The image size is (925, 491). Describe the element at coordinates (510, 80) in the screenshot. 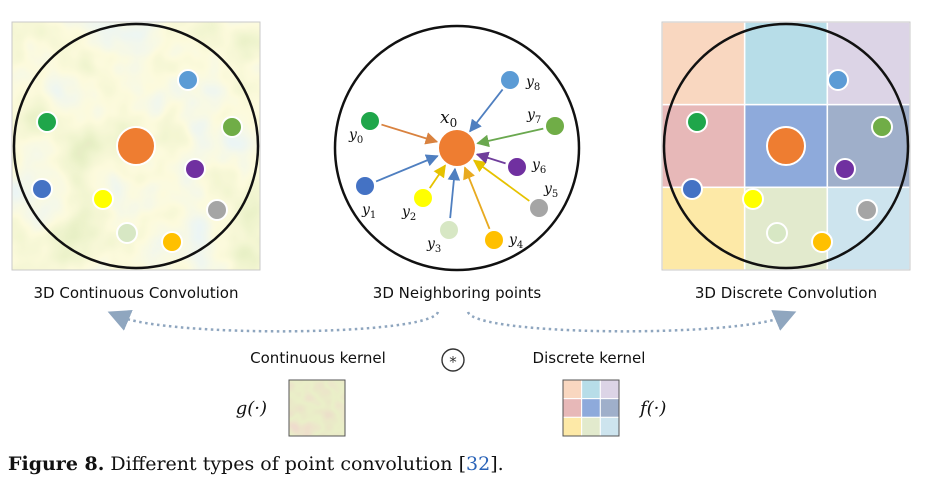

I see `neighbor-point-y8` at that location.